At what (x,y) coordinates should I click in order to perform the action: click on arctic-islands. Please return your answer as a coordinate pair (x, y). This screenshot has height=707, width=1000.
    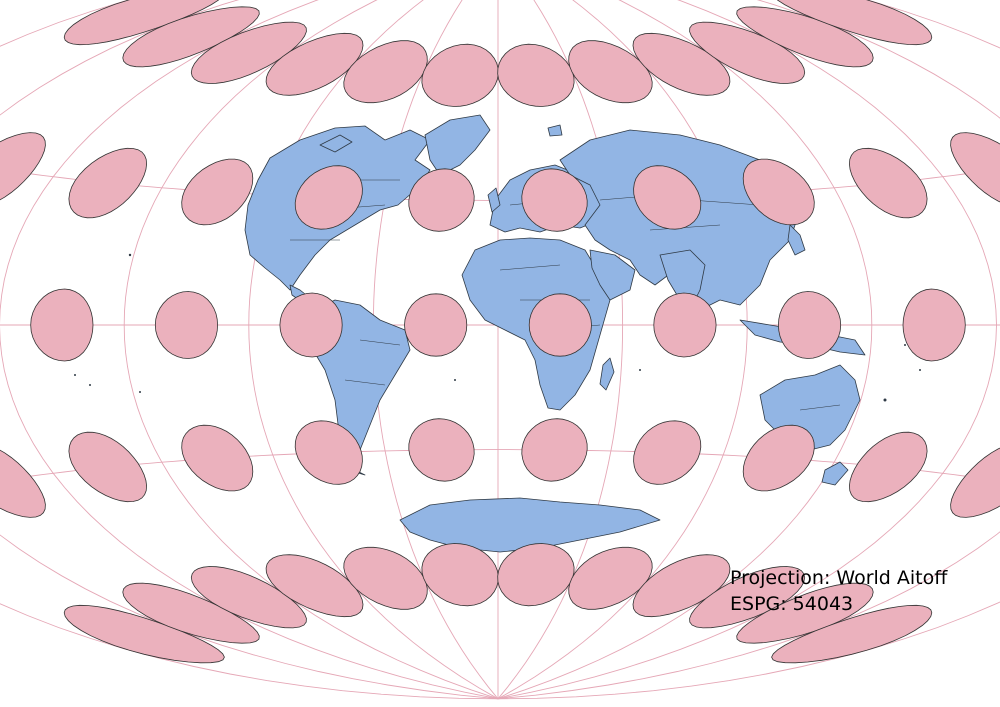
    Looking at the image, I should click on (336, 143).